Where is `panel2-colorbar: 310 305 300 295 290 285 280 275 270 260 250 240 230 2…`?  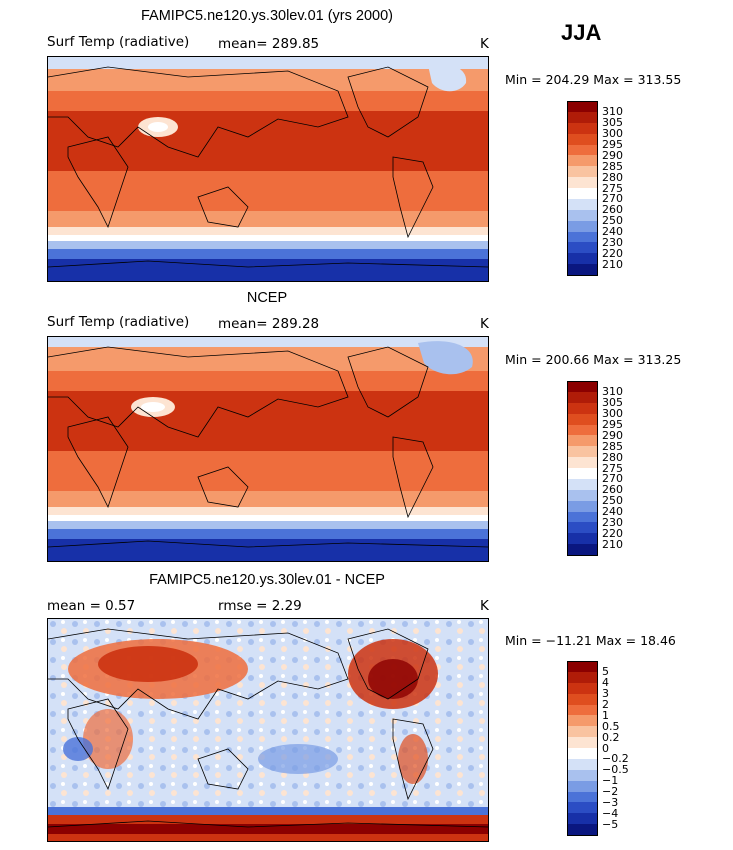
panel2-colorbar: 310 305 300 295 290 285 280 275 270 260 250 240 230 2… is located at coordinates (602, 468).